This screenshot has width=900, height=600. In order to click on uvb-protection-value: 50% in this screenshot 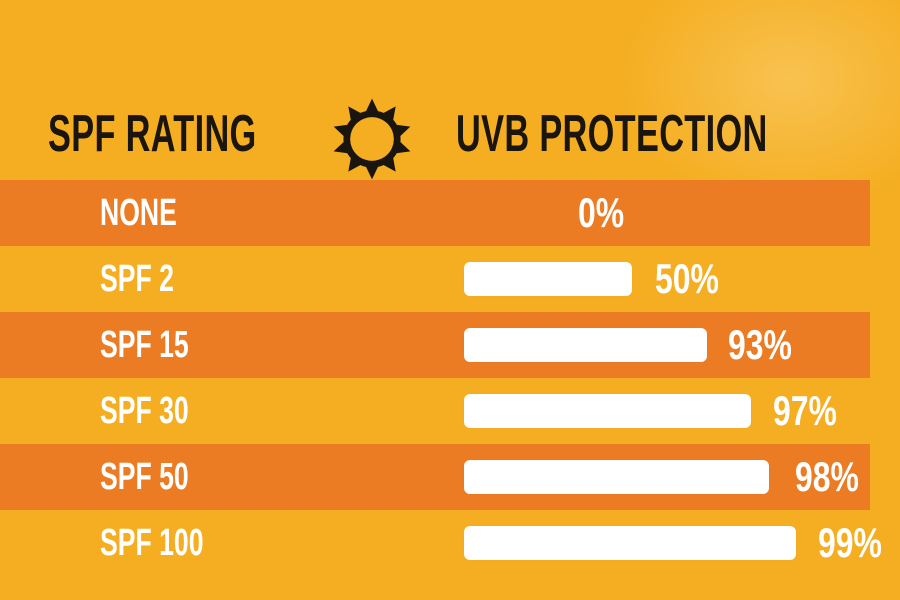, I will do `click(687, 278)`.